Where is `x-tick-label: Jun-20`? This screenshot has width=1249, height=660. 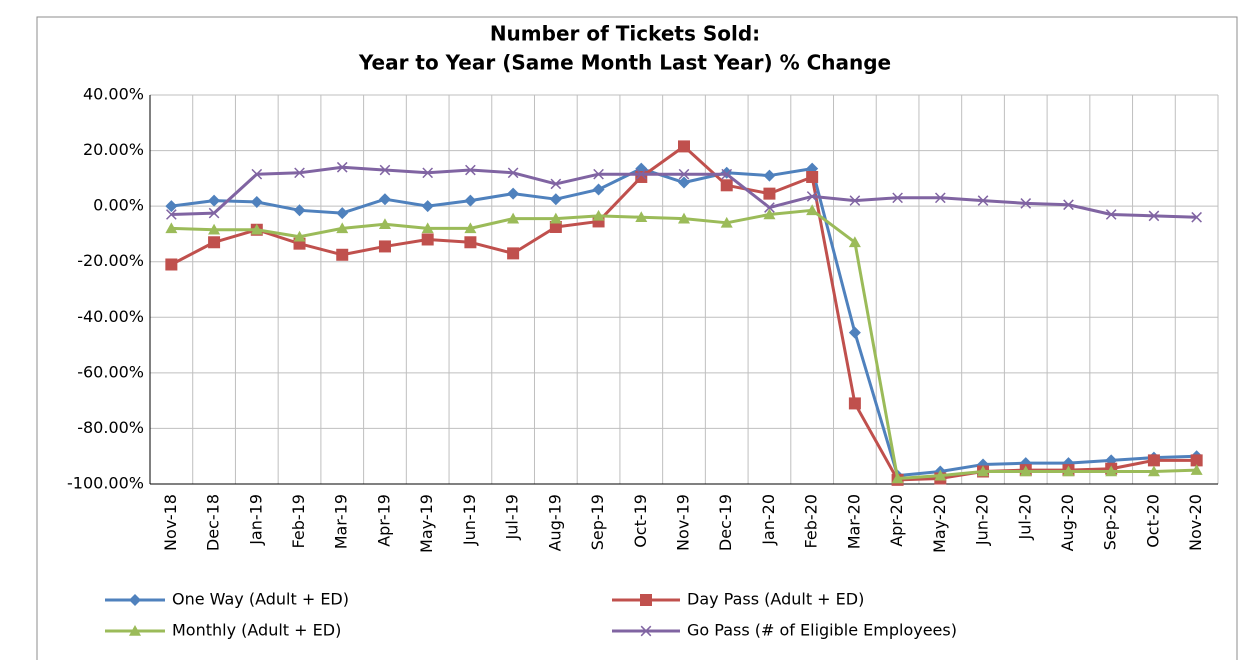
x-tick-label: Jun-20 is located at coordinates (982, 520).